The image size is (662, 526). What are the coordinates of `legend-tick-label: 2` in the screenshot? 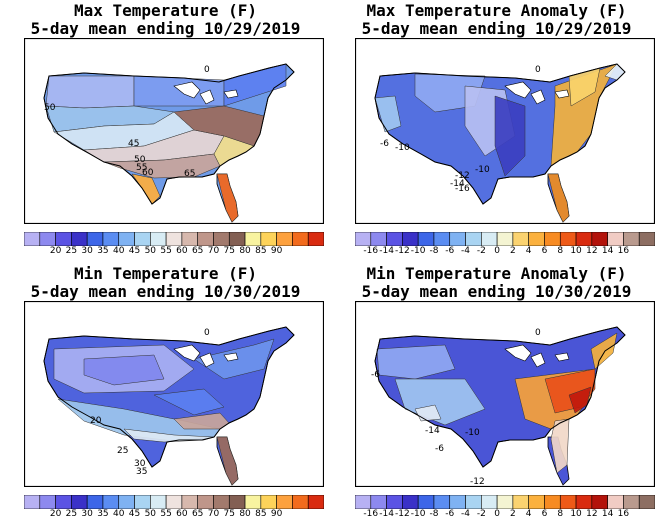 It's located at (513, 251).